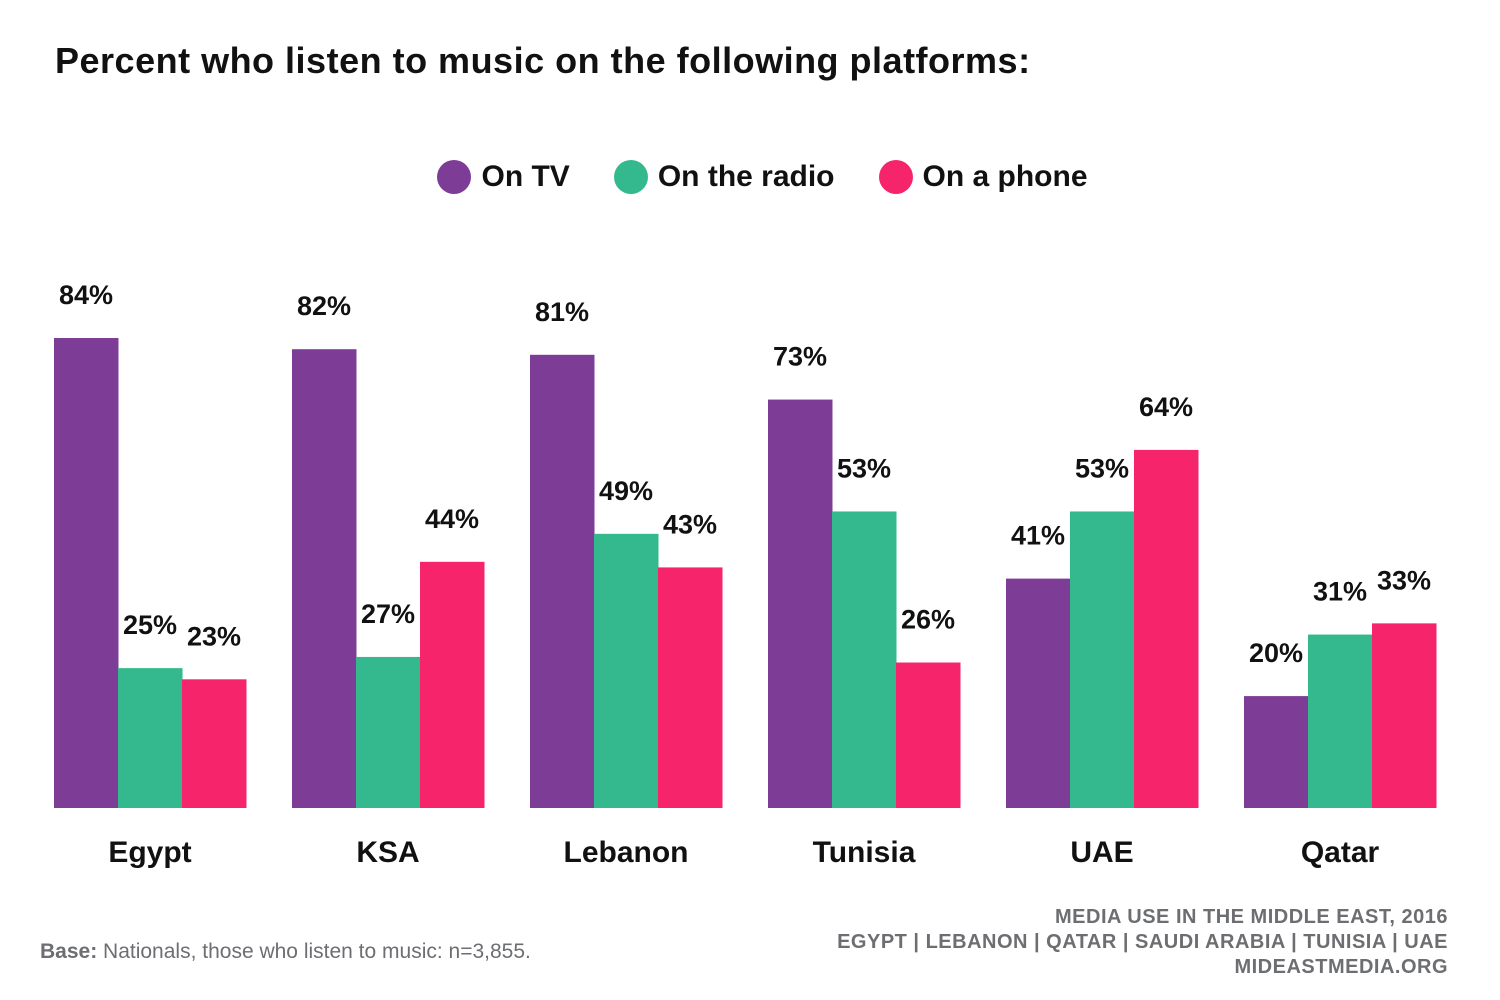 This screenshot has height=1000, width=1500. What do you see at coordinates (562, 581) in the screenshot?
I see `bar-lebanon-tv` at bounding box center [562, 581].